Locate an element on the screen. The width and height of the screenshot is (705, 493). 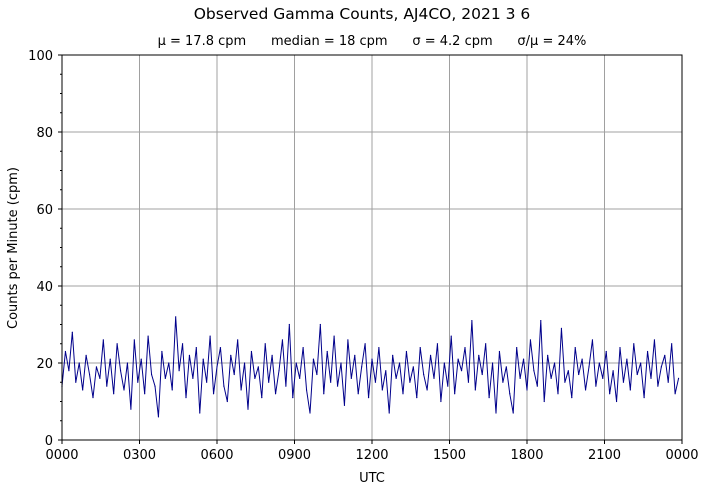
x-axis-label: UTC is located at coordinates (372, 478).